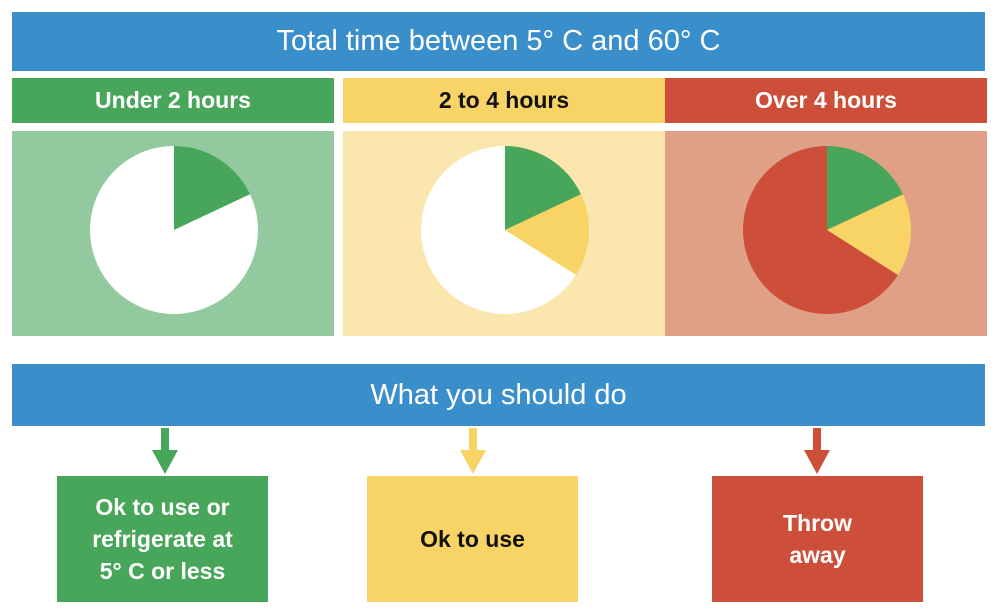  I want to click on action-label: Ok to use or refrigerate at 5° C or less, so click(162, 539).